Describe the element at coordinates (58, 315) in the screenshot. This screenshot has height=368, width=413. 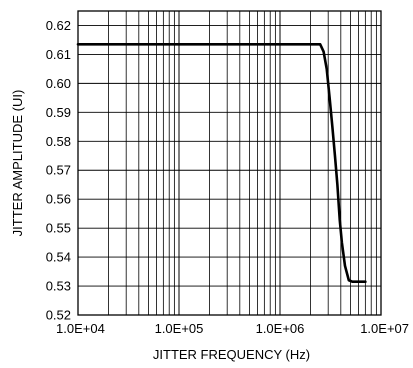
I see `y-tick-label: 0.52` at that location.